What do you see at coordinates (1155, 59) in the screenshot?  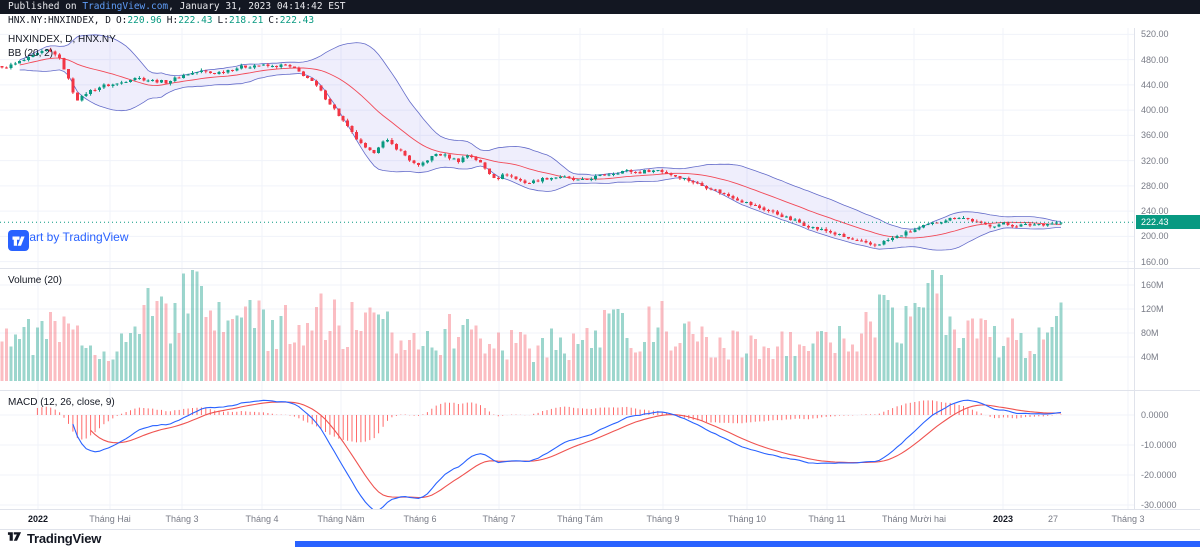 I see `price-axis-label: 480.00` at bounding box center [1155, 59].